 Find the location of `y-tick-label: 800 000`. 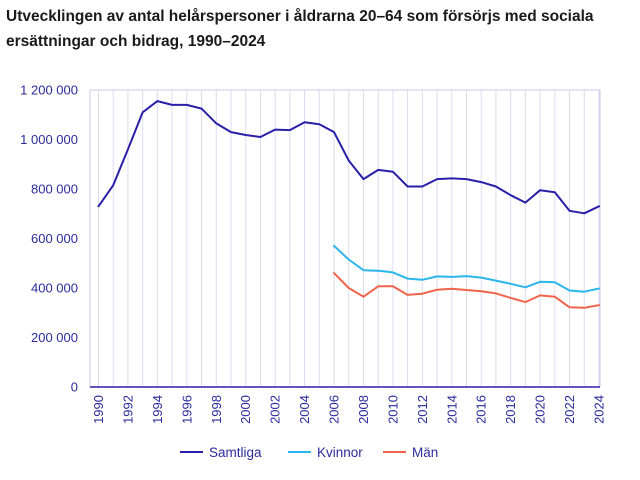

y-tick-label: 800 000 is located at coordinates (54, 189).